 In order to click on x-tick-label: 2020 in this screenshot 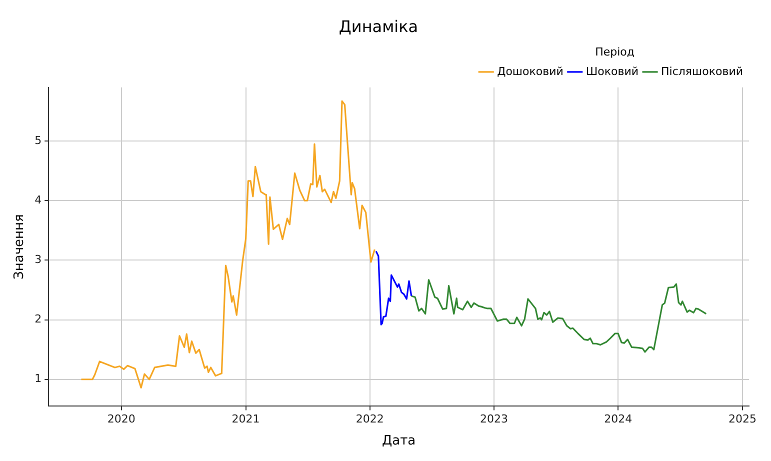, I will do `click(121, 419)`.